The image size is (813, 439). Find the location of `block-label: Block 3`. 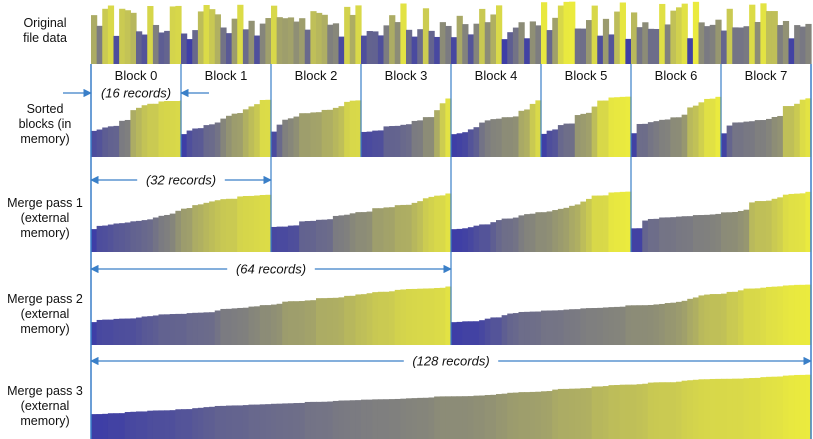

block-label: Block 3 is located at coordinates (406, 75).